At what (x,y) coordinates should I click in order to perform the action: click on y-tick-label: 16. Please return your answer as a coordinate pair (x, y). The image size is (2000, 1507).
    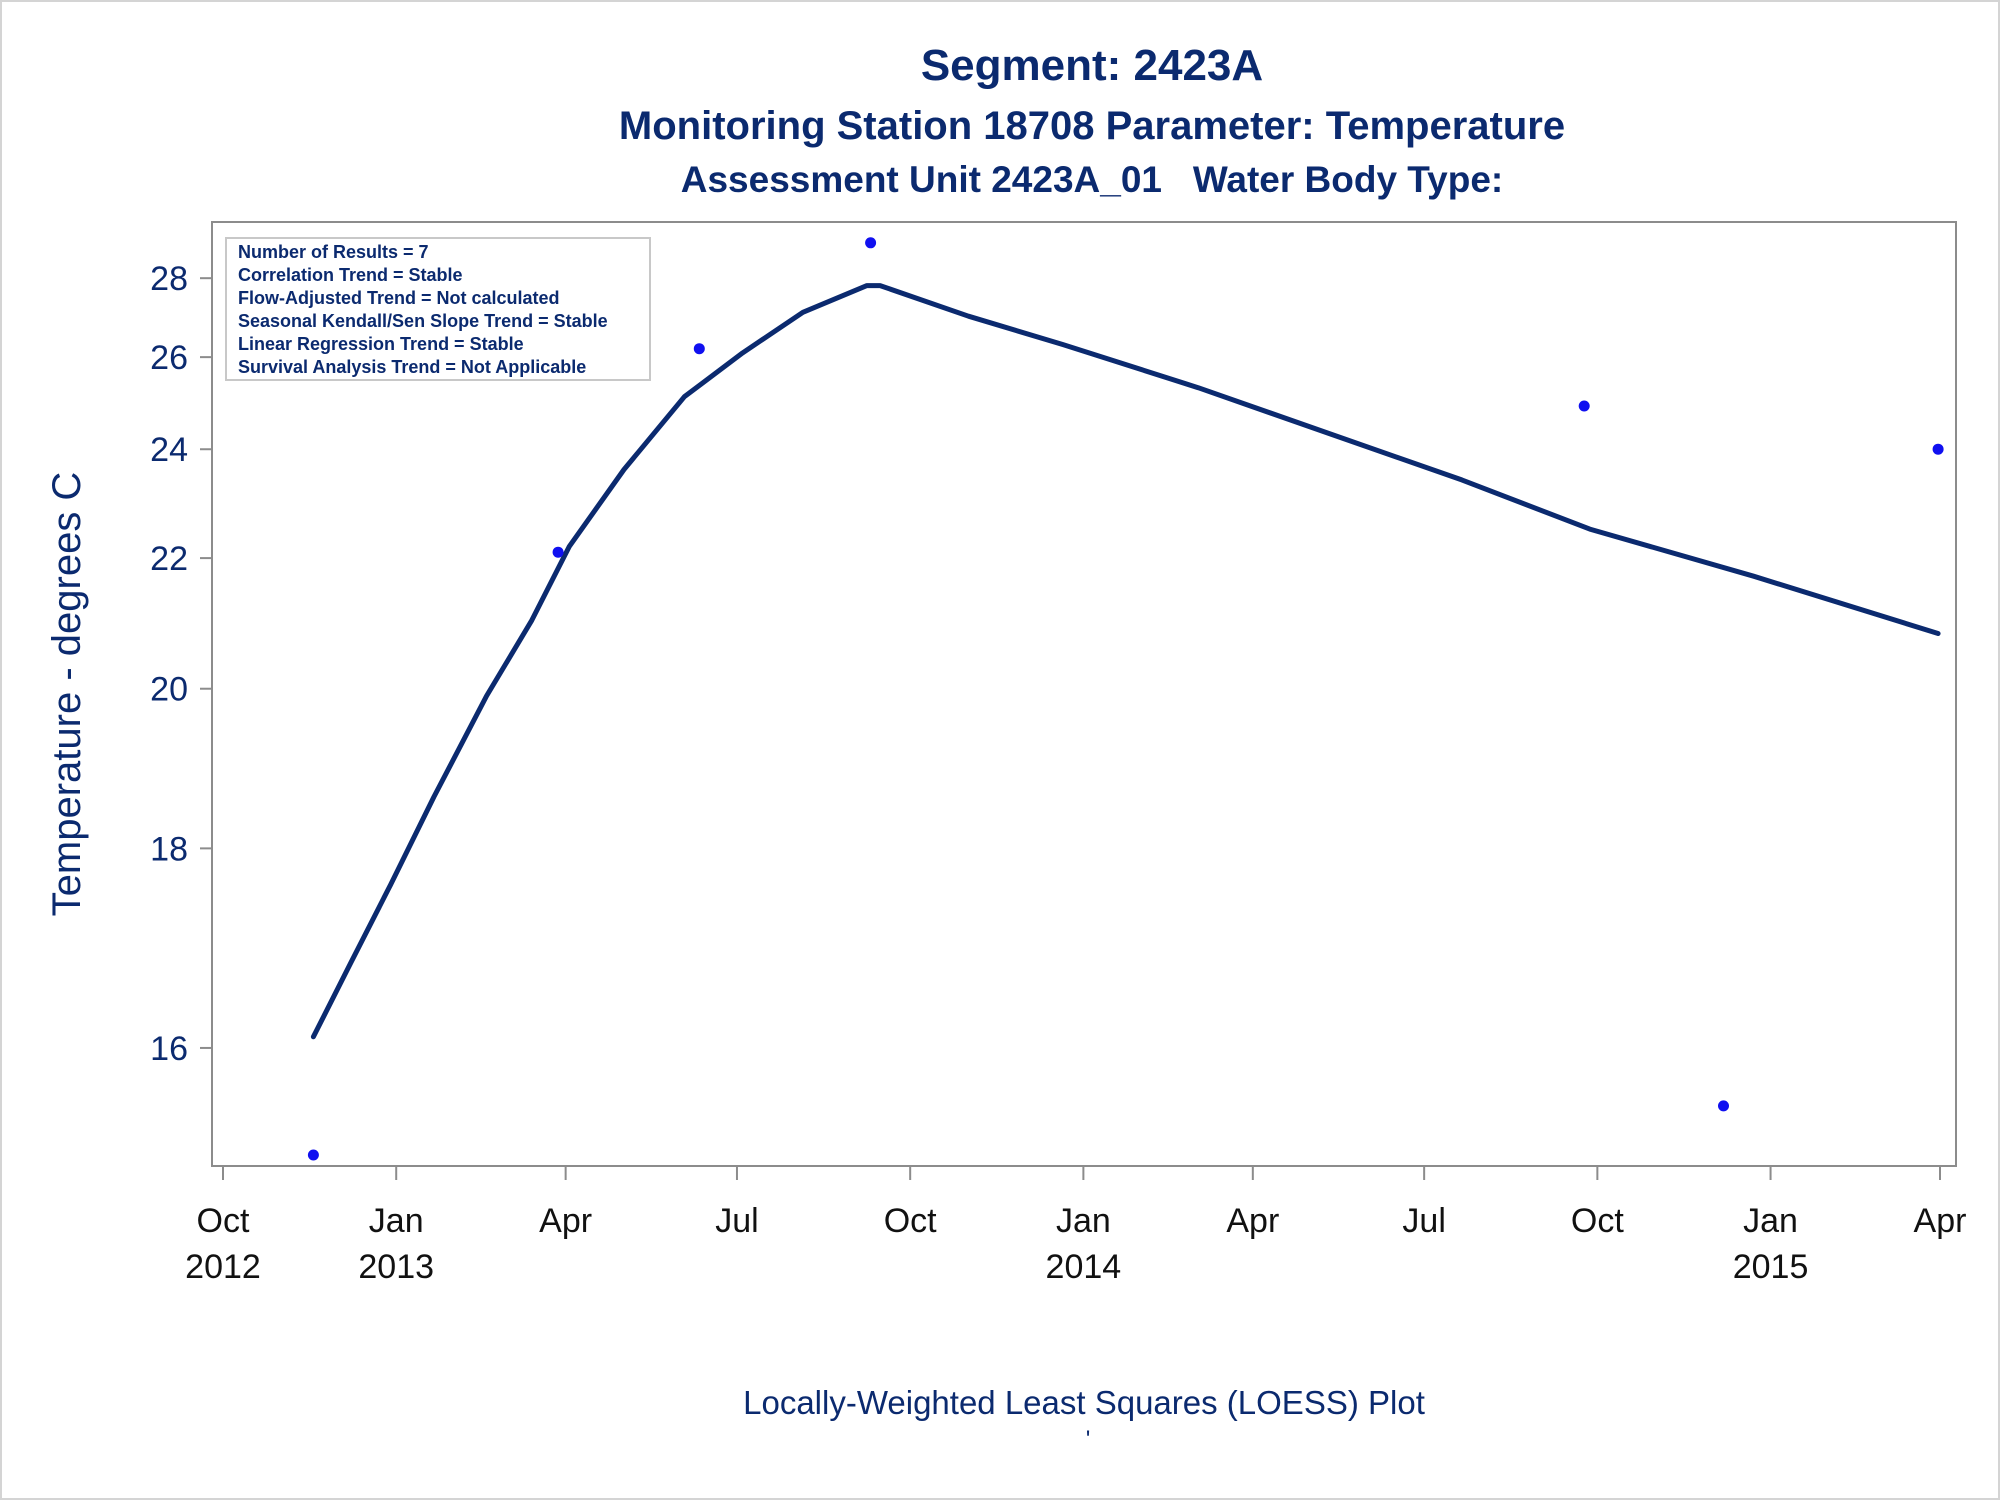
    Looking at the image, I should click on (169, 1049).